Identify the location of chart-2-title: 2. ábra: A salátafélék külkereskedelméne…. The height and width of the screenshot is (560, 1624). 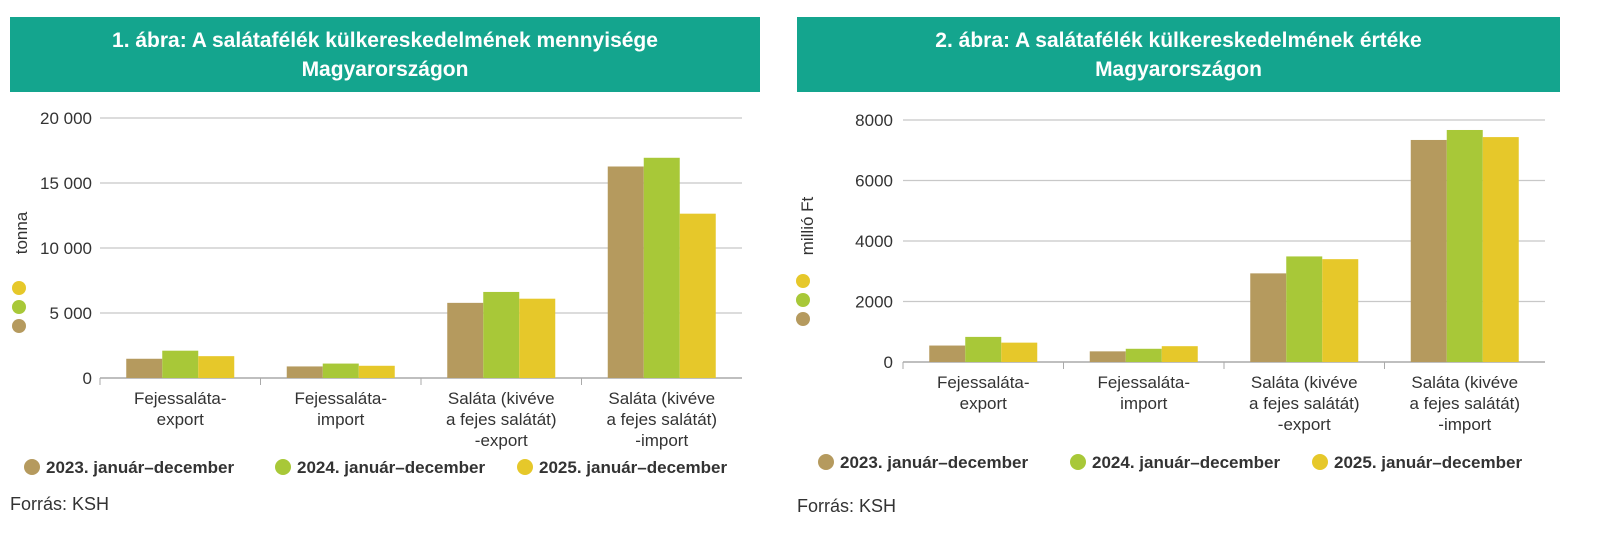
(1178, 54).